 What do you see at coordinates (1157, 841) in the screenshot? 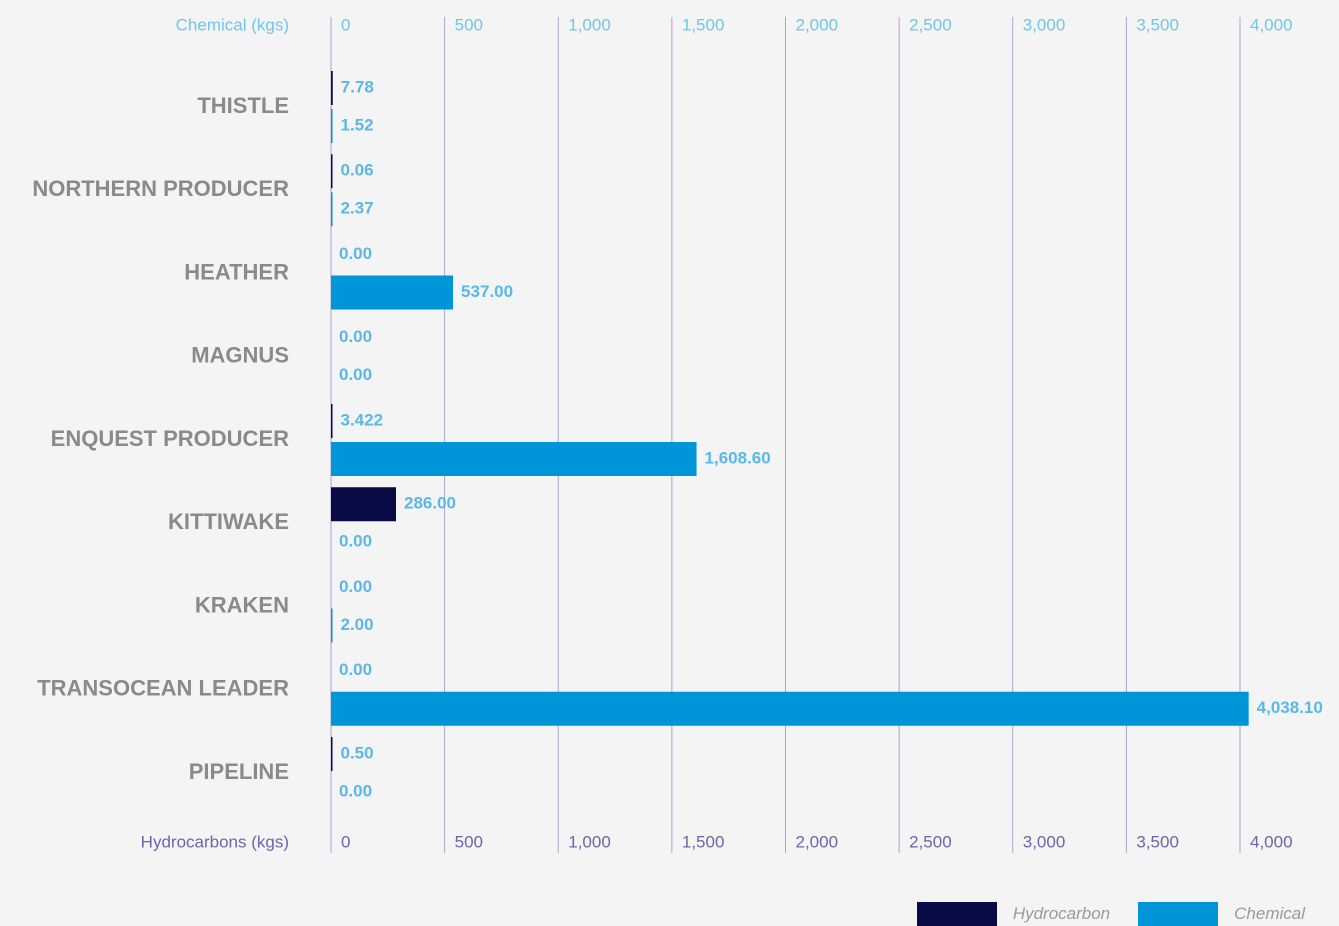
I see `bottom-tick-label-7: 3,500` at bounding box center [1157, 841].